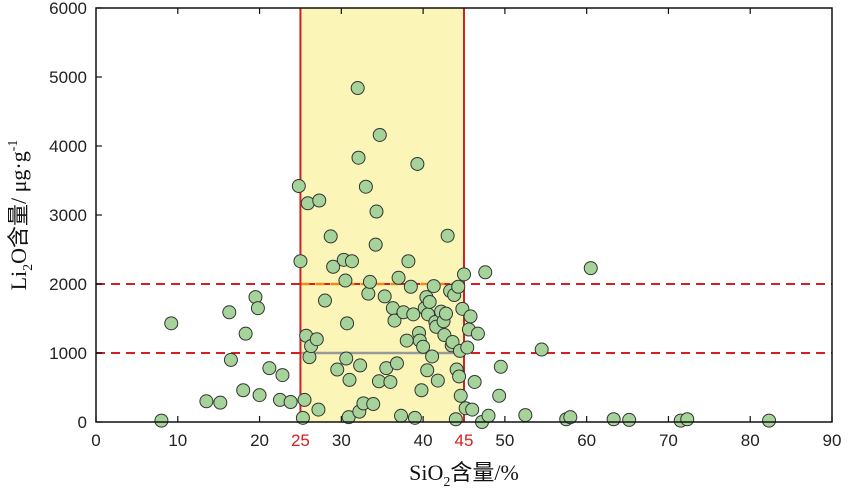  I want to click on y-axis-title-sub: 2, so click(28, 267).